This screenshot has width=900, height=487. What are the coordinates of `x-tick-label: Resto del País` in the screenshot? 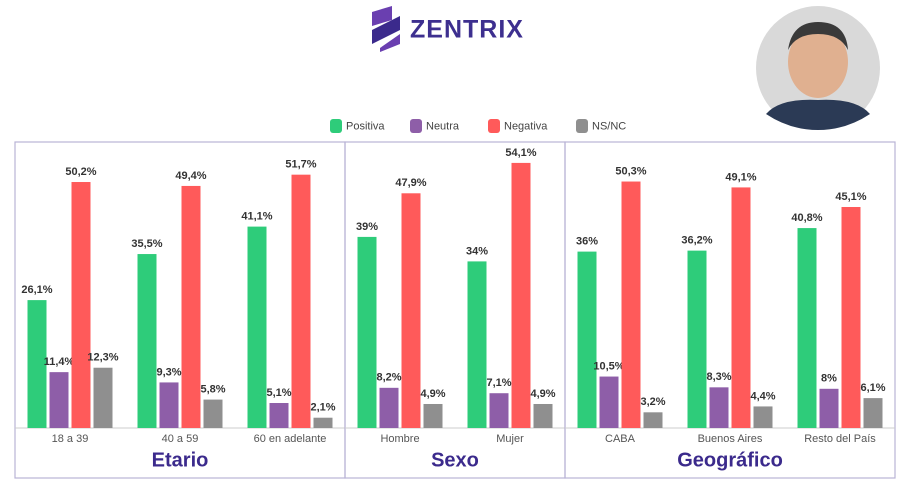 It's located at (840, 439).